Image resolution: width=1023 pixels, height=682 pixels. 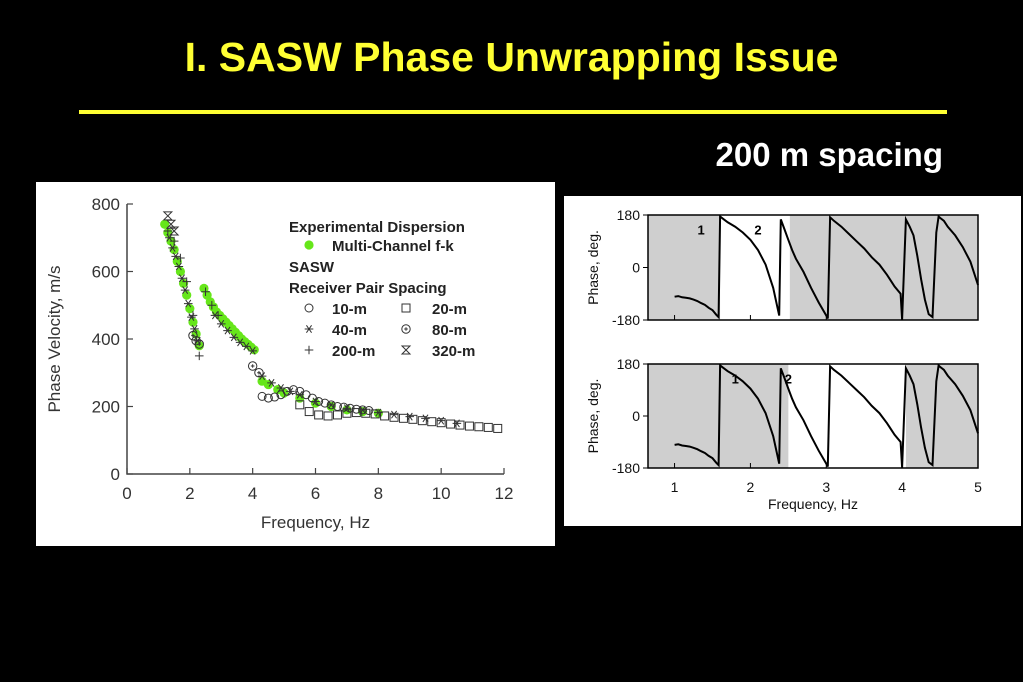 I want to click on y-tick-label: 400, so click(x=106, y=339).